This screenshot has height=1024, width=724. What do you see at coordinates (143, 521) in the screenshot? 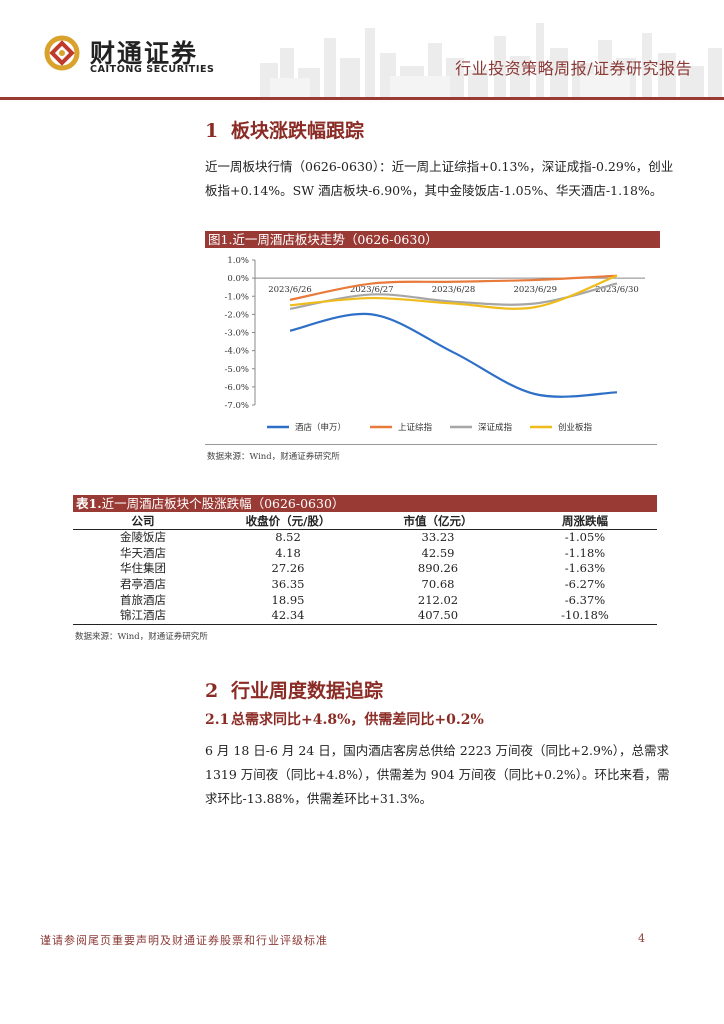
I see `column-header-company: 公司` at bounding box center [143, 521].